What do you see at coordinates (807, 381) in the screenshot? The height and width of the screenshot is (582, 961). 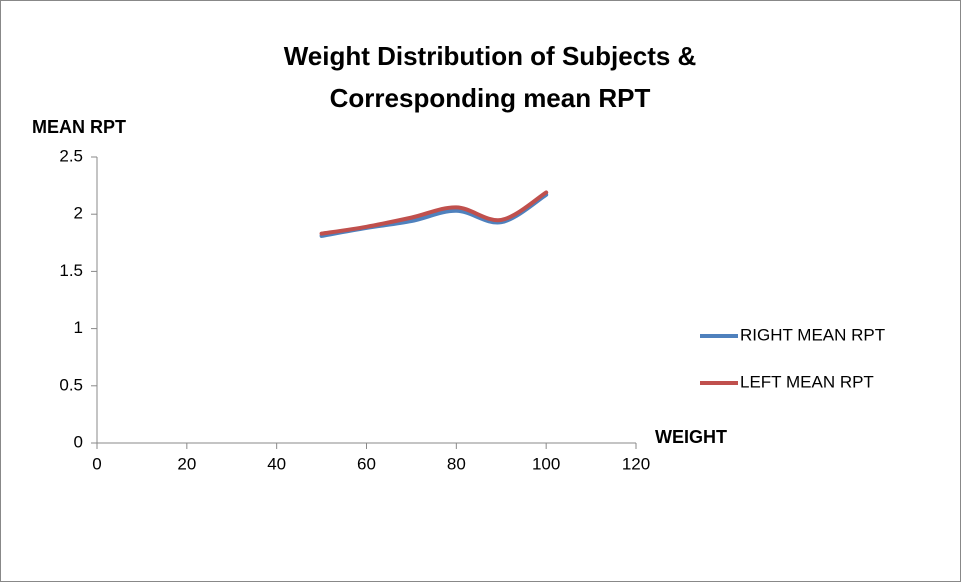 I see `legend-label: LEFT MEAN RPT` at bounding box center [807, 381].